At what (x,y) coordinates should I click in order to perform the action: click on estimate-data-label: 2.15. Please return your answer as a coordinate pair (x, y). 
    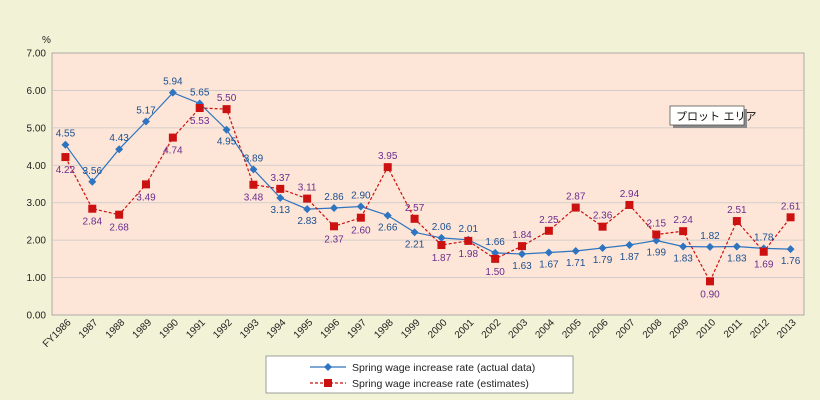
    Looking at the image, I should click on (657, 224).